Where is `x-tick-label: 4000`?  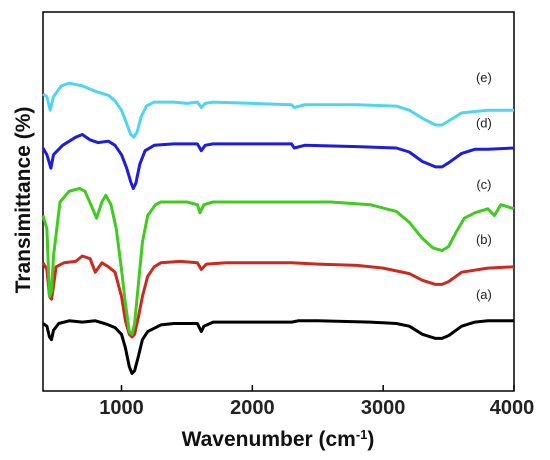
x-tick-label: 4000 is located at coordinates (512, 408).